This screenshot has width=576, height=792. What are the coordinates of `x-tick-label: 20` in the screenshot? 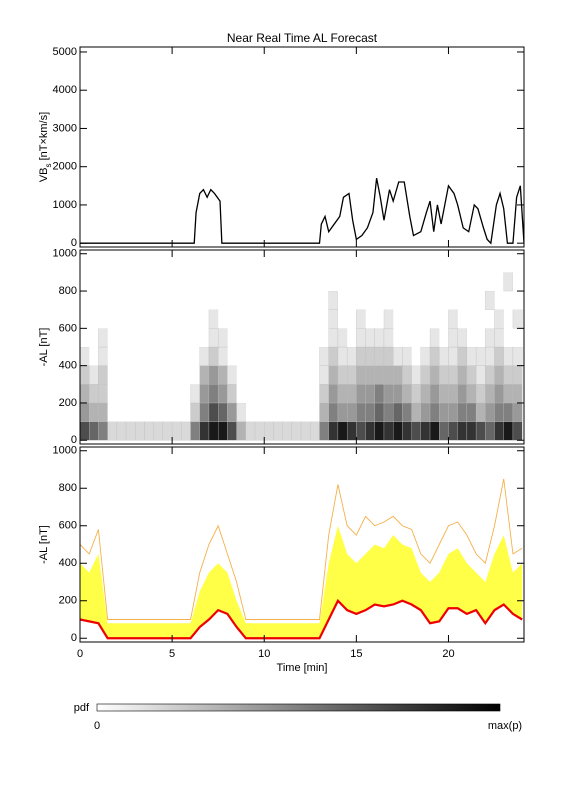 It's located at (448, 654).